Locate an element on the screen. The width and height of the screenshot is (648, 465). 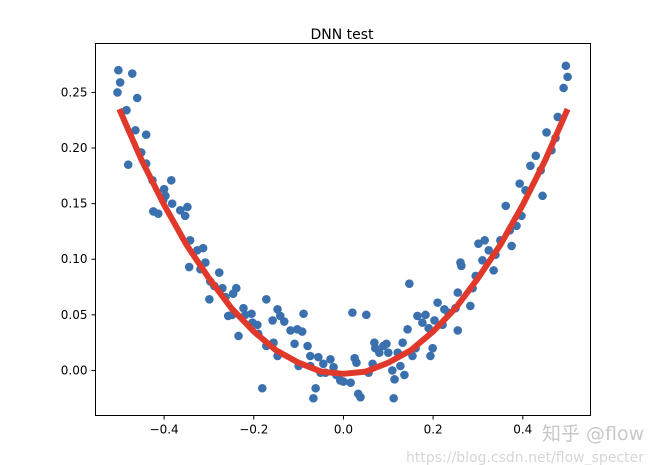
watermark-csdn: https://blog.csdn.net/flow_specter is located at coordinates (525, 457).